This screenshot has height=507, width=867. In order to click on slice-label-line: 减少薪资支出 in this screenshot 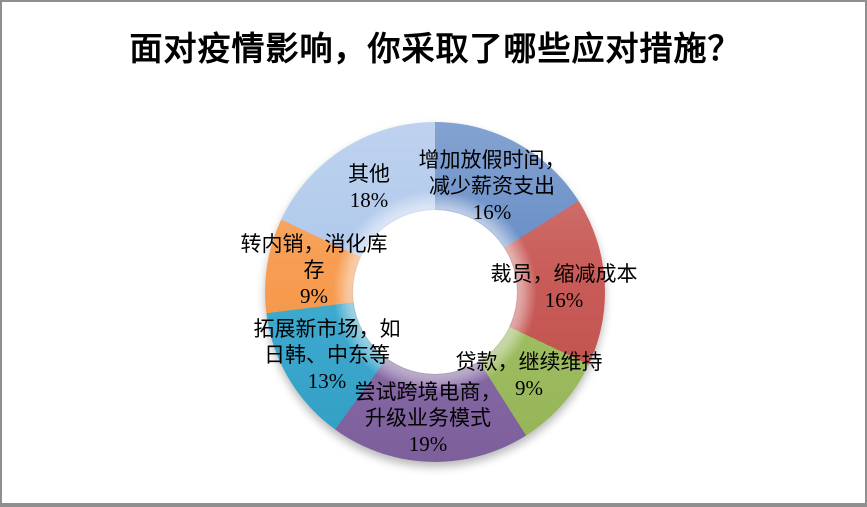, I will do `click(492, 186)`.